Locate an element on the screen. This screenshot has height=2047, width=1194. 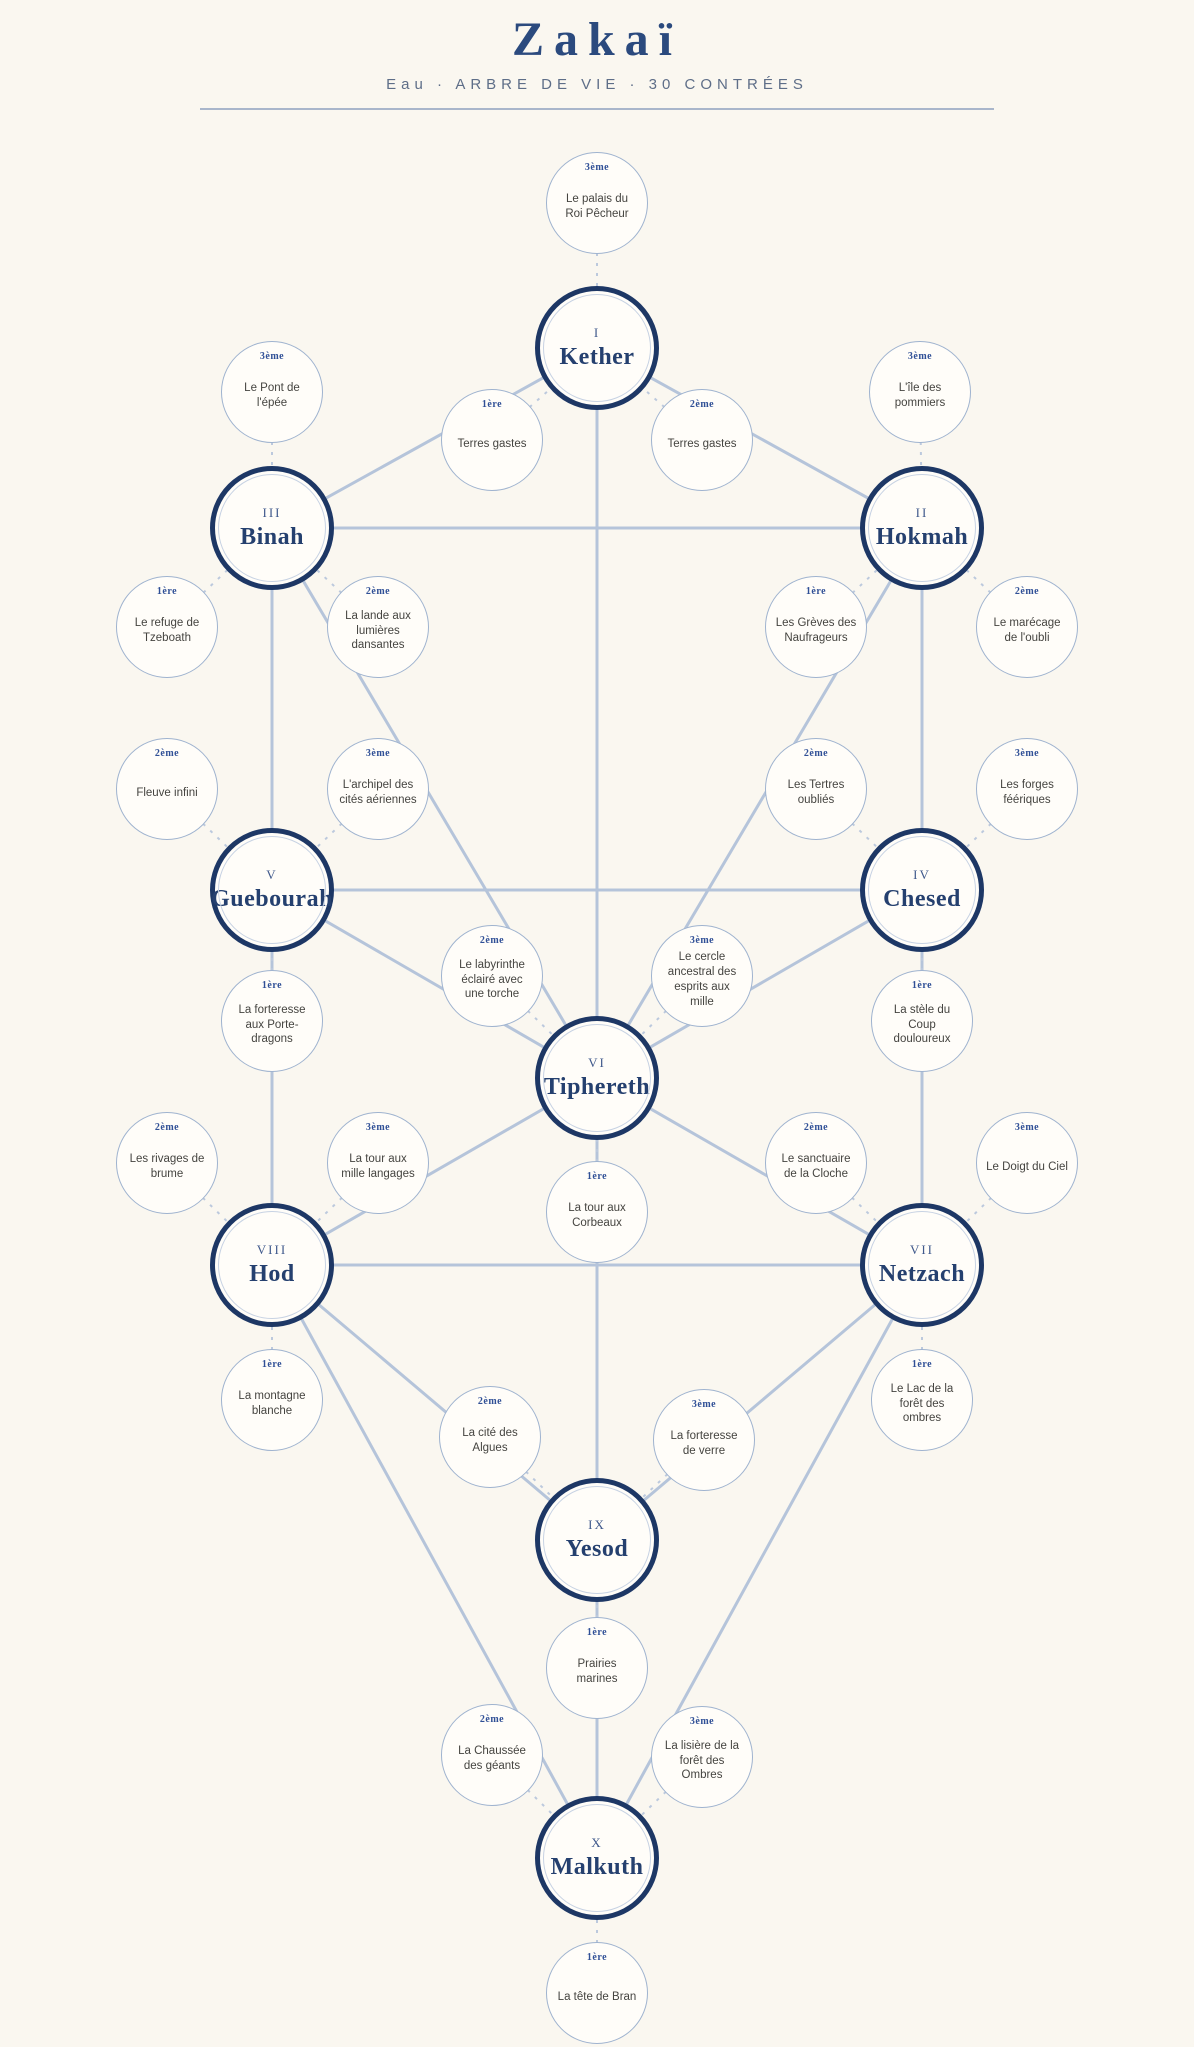
contree-node: 2ème Terres gastes is located at coordinates (702, 440).